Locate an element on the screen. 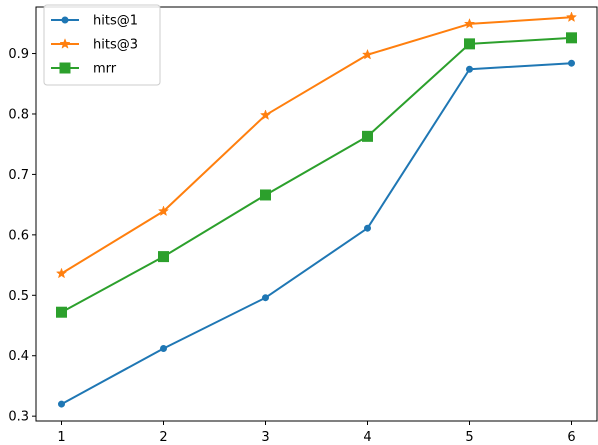  y-tick-label: 0.4 is located at coordinates (18, 356).